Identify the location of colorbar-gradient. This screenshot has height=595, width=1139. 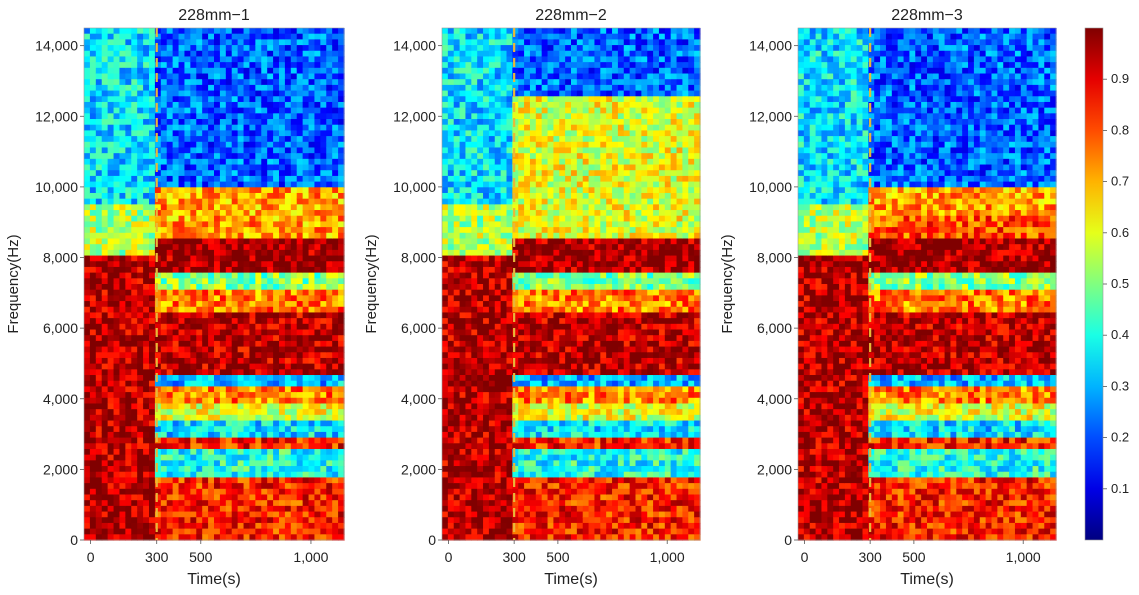
(1094, 284).